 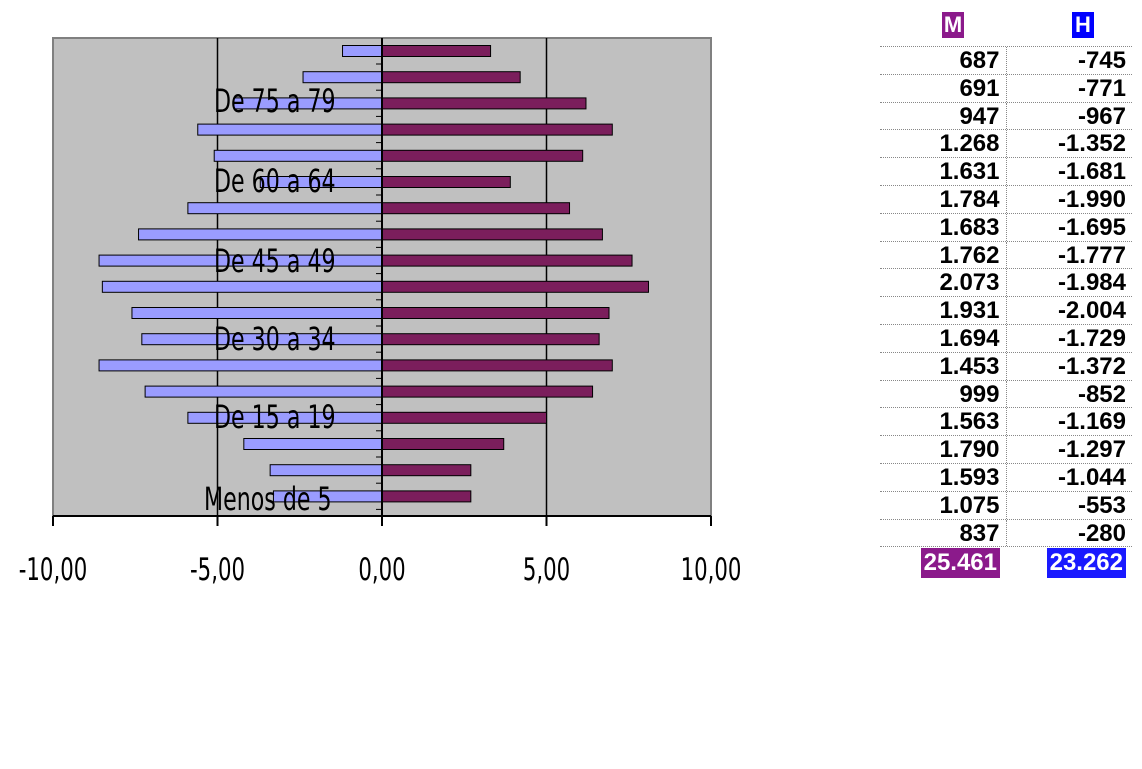 I want to click on women-value: 2.073, so click(x=943, y=282).